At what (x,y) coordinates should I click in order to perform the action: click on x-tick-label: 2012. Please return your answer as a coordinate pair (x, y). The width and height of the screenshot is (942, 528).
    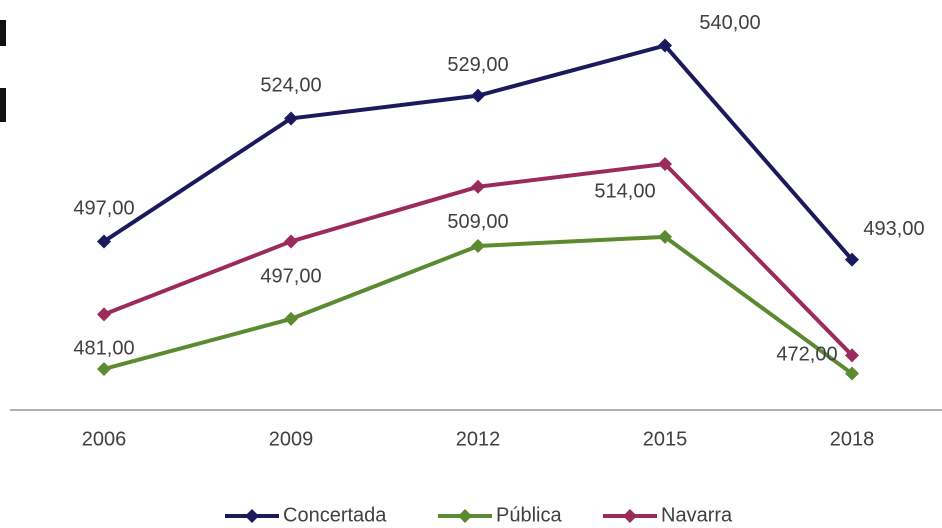
    Looking at the image, I should click on (478, 439).